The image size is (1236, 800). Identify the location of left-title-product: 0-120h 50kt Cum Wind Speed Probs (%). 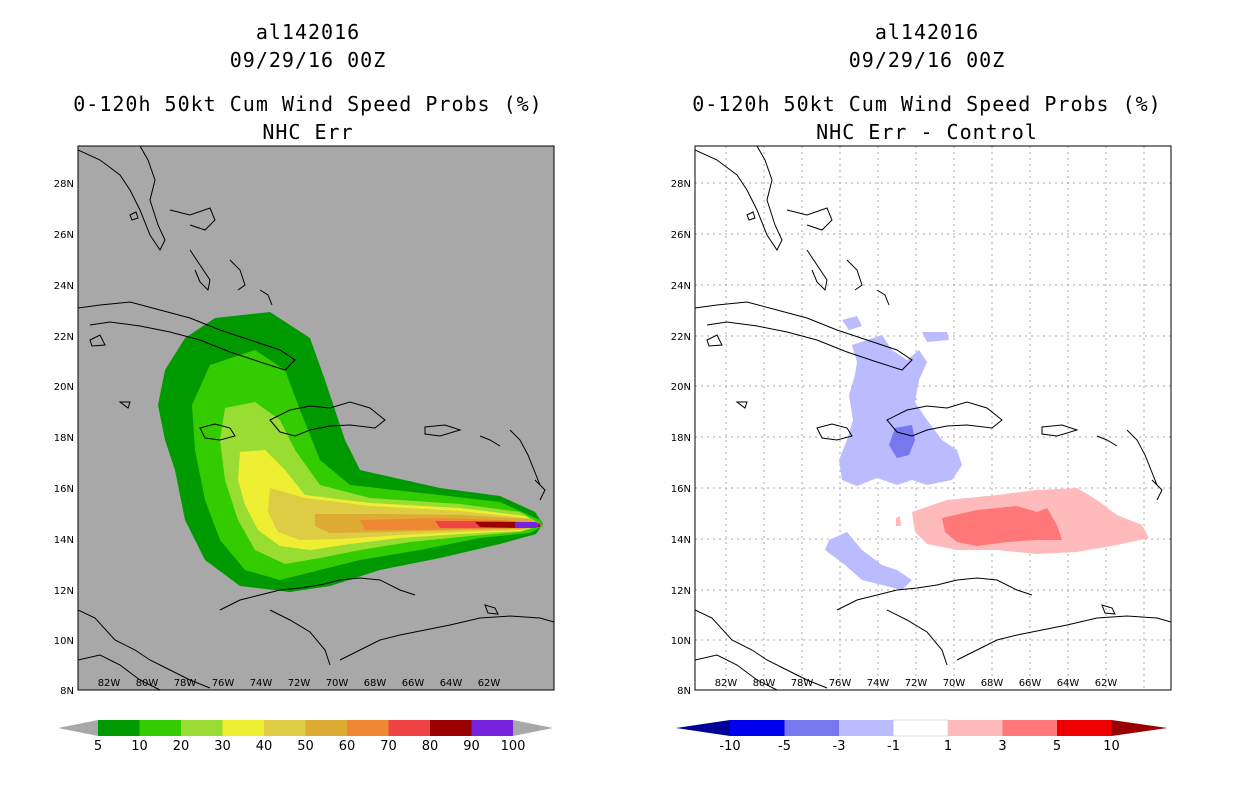
(308, 104).